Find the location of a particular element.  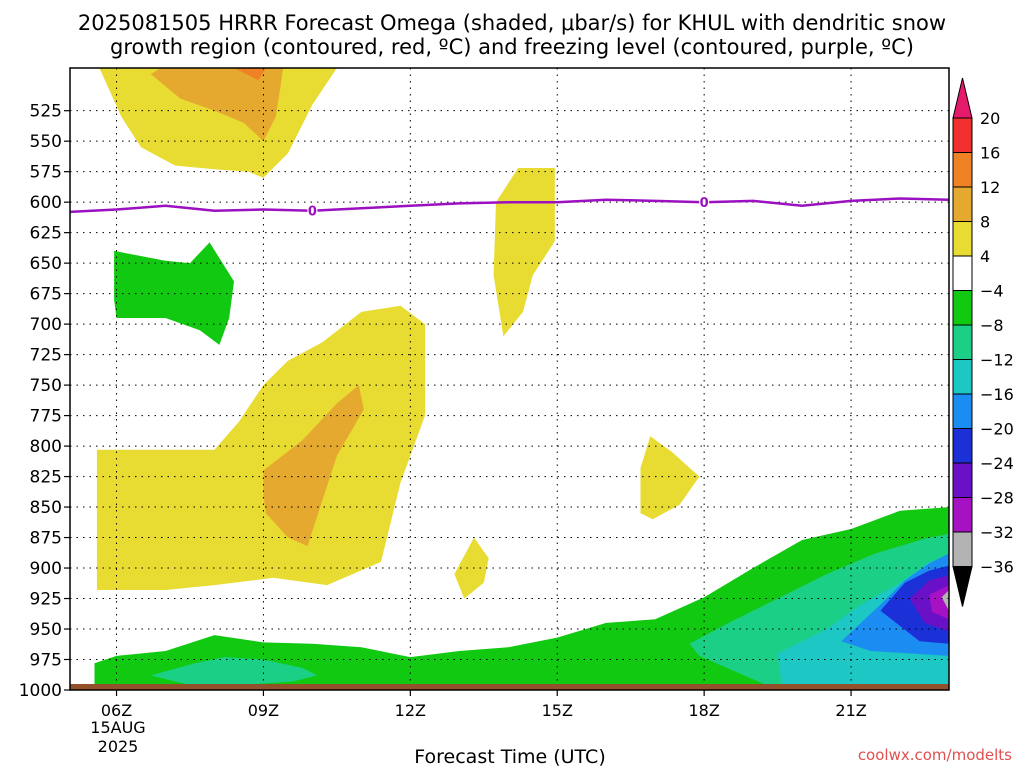

y-tick-label: 925 is located at coordinates (46, 600).